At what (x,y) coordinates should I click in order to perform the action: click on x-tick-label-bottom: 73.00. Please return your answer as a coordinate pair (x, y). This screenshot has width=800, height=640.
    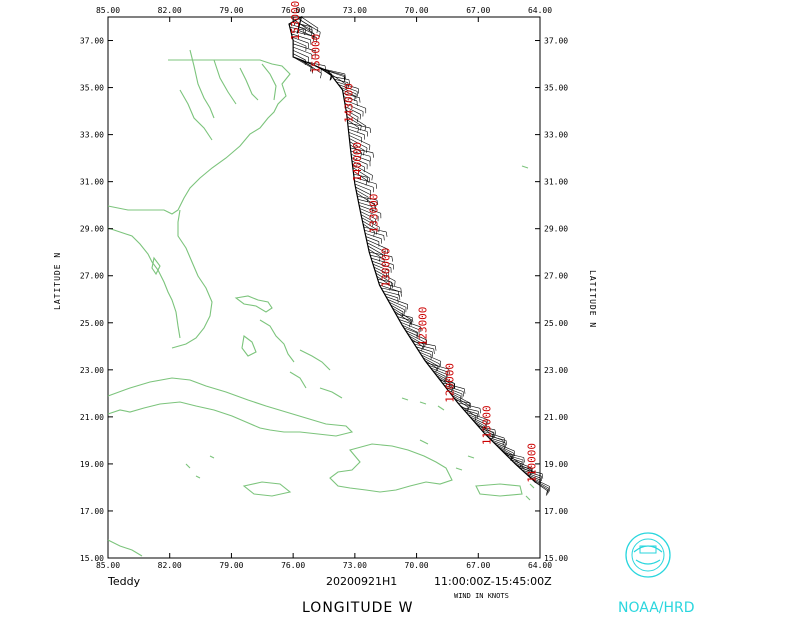
    Looking at the image, I should click on (355, 565).